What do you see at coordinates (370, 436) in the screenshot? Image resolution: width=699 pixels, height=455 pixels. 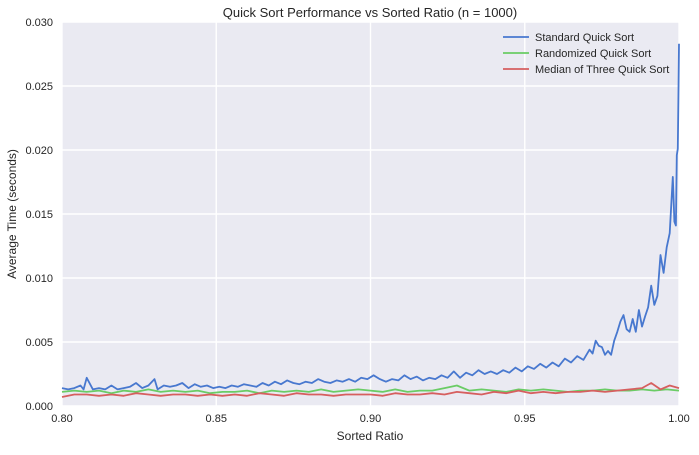 I see `x-axis-label: Sorted Ratio` at bounding box center [370, 436].